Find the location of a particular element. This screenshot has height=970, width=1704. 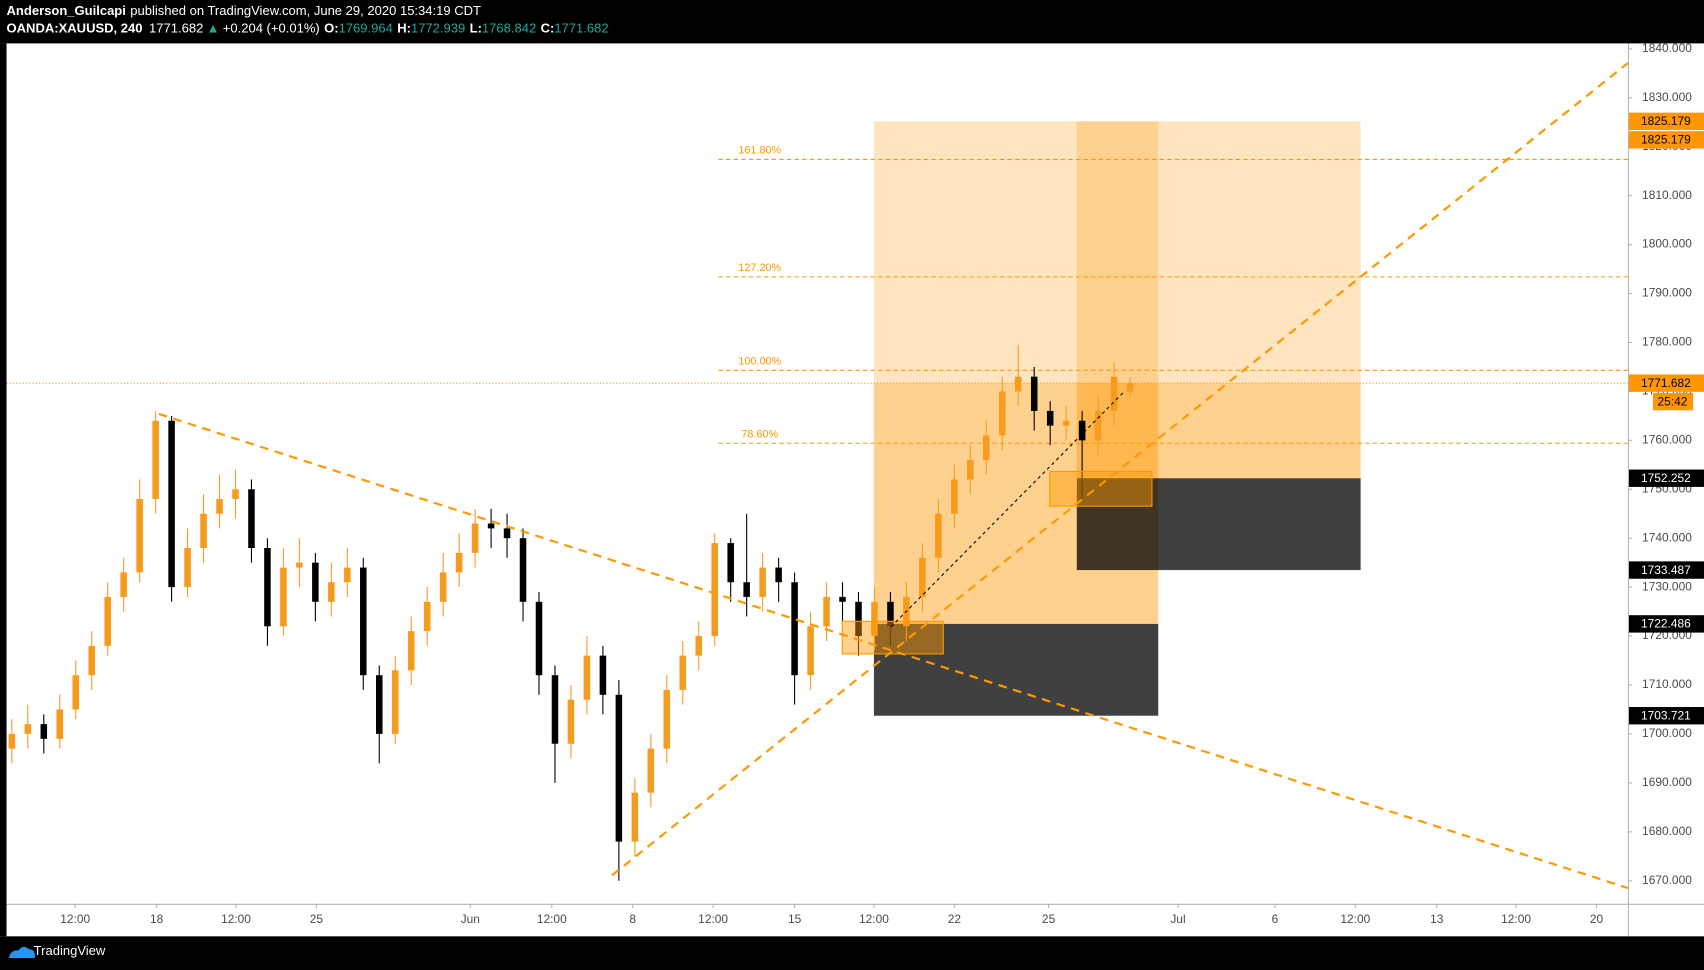

countdown-tag is located at coordinates (1673, 401).